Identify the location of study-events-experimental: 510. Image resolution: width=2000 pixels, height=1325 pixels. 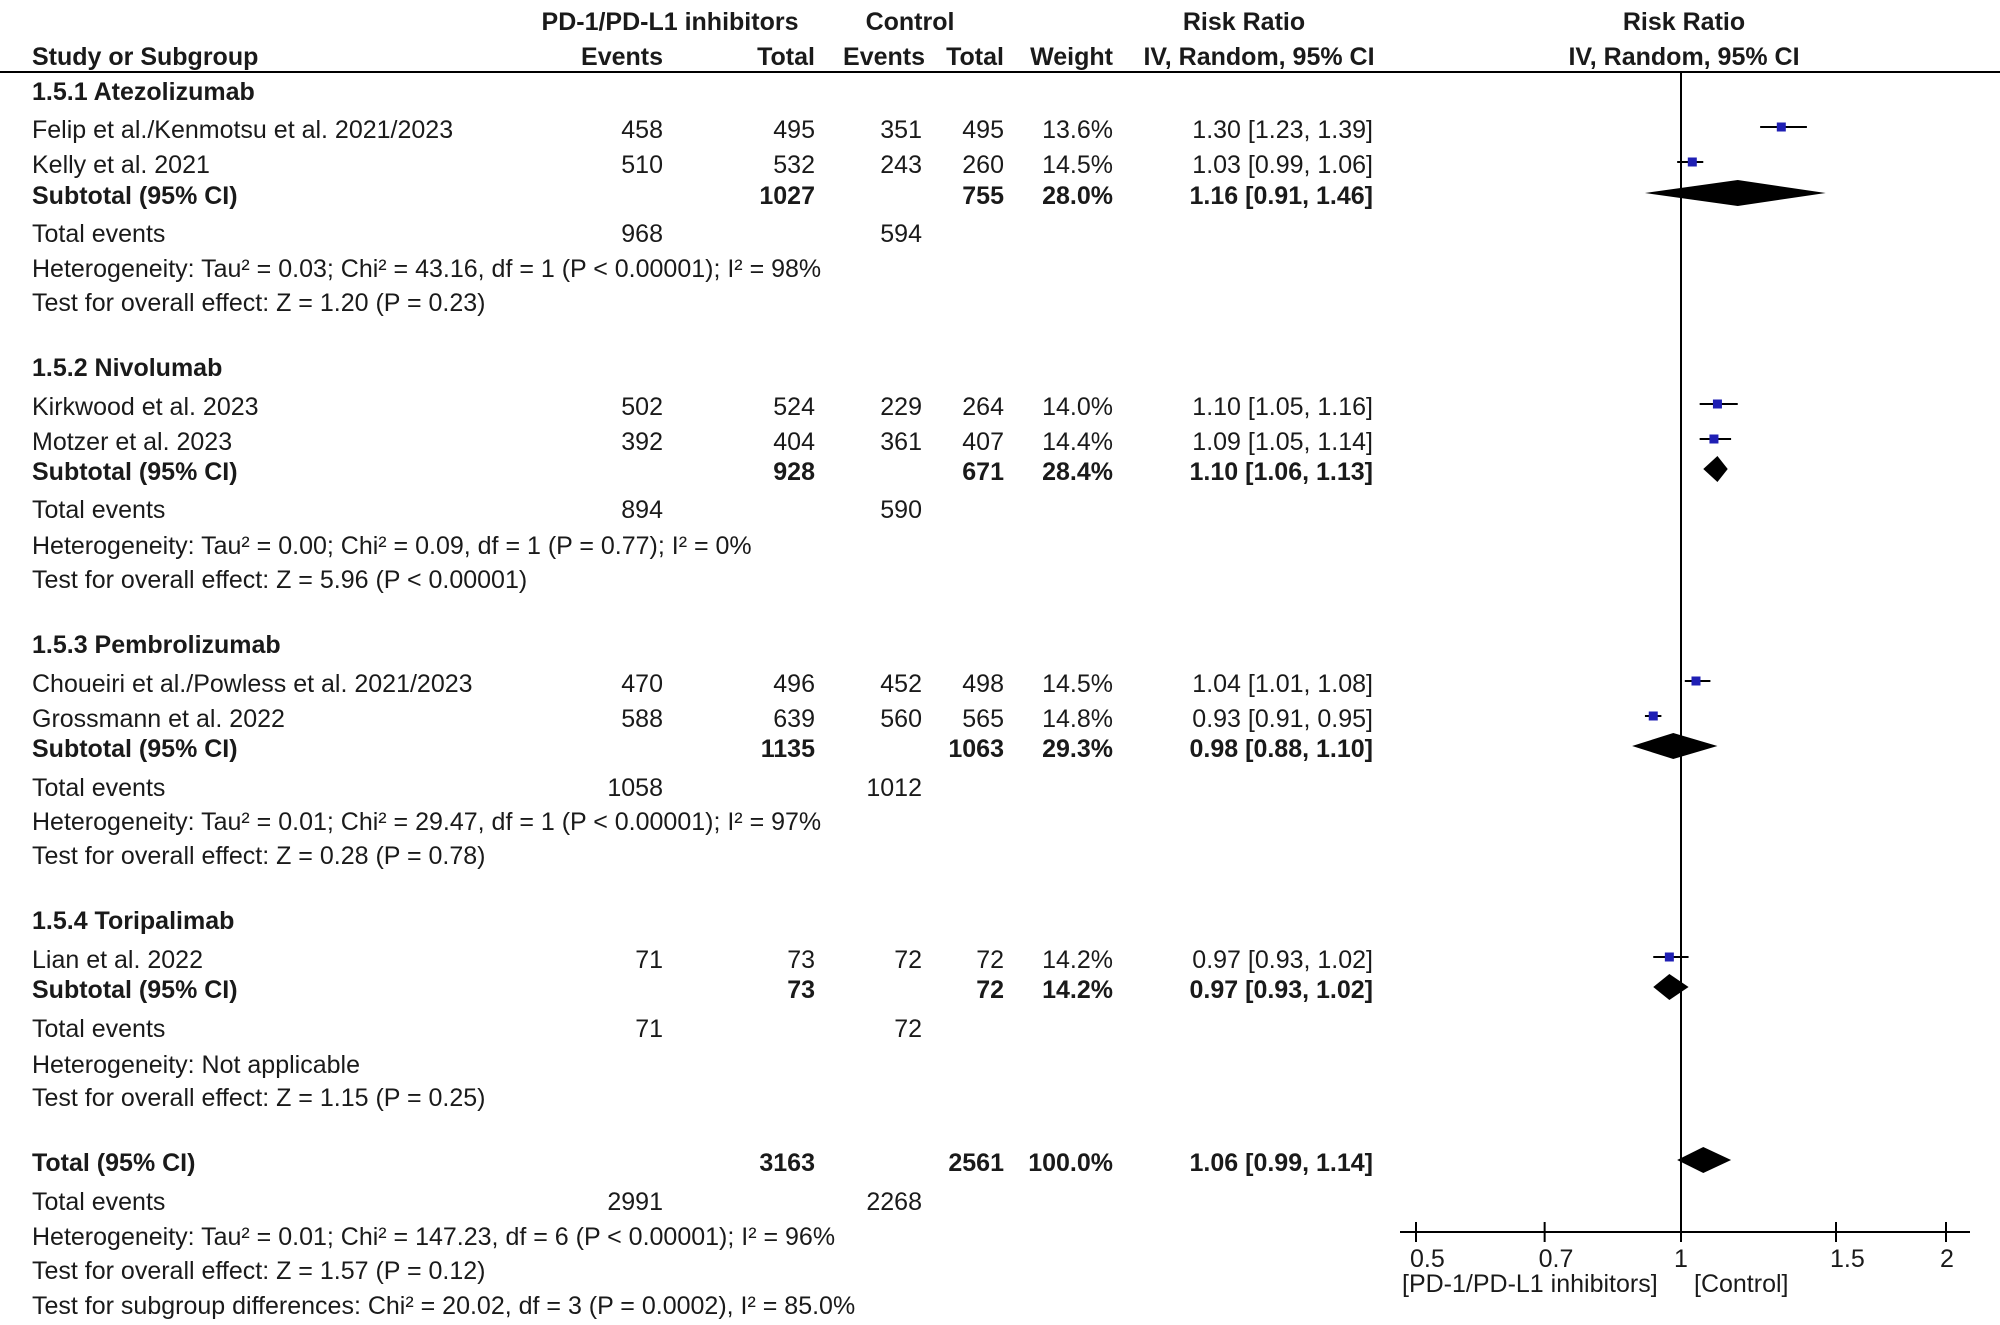
(642, 165).